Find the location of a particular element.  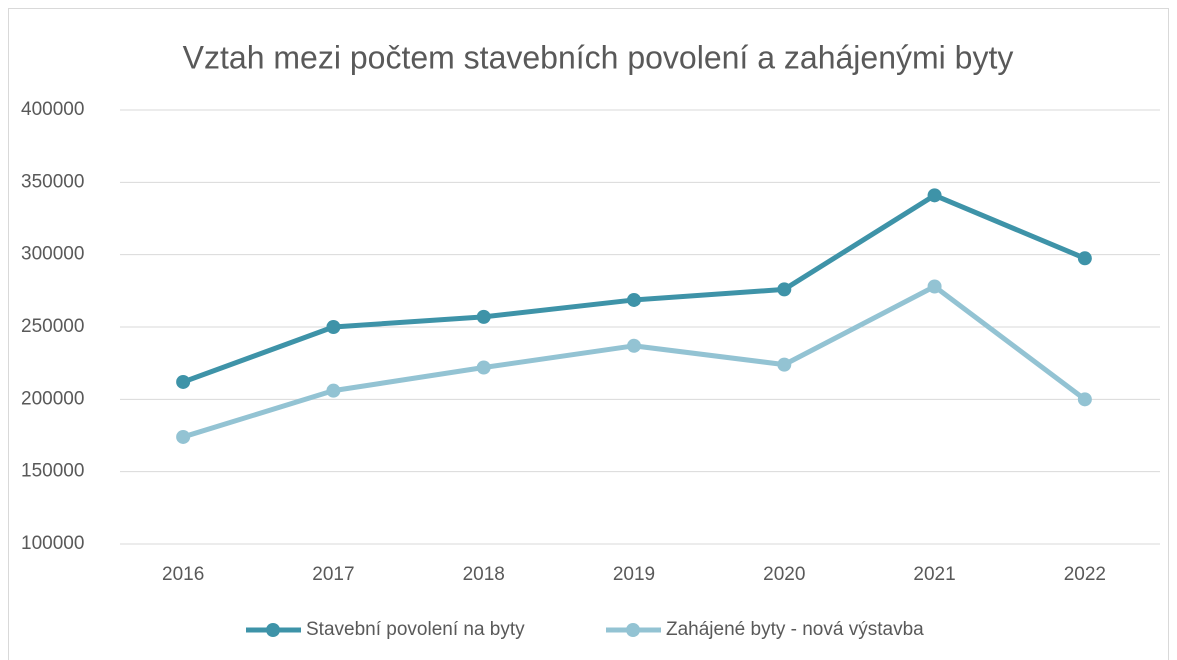

x-tick-label: 2021 is located at coordinates (934, 574).